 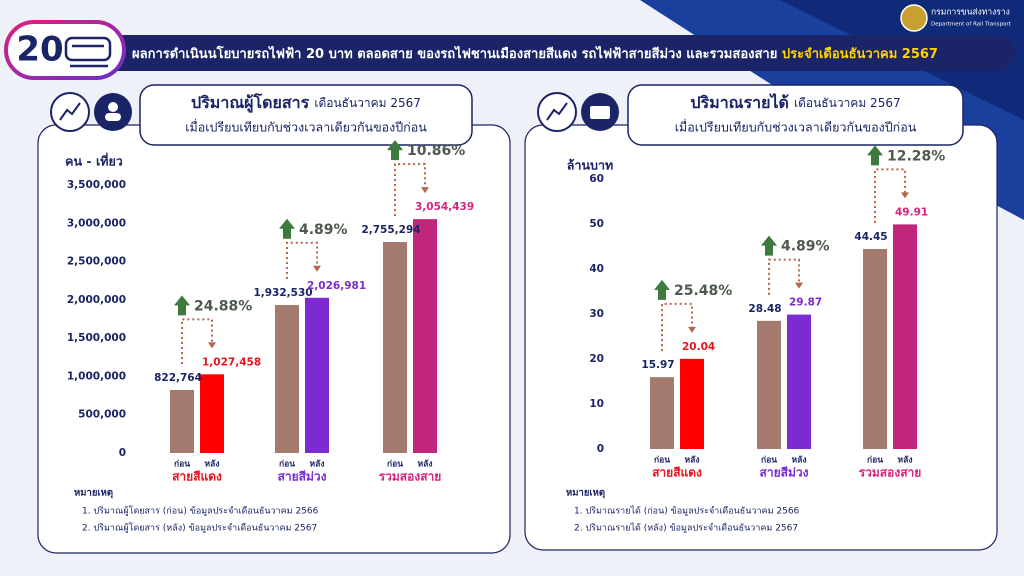 I want to click on banner, so click(x=512, y=53).